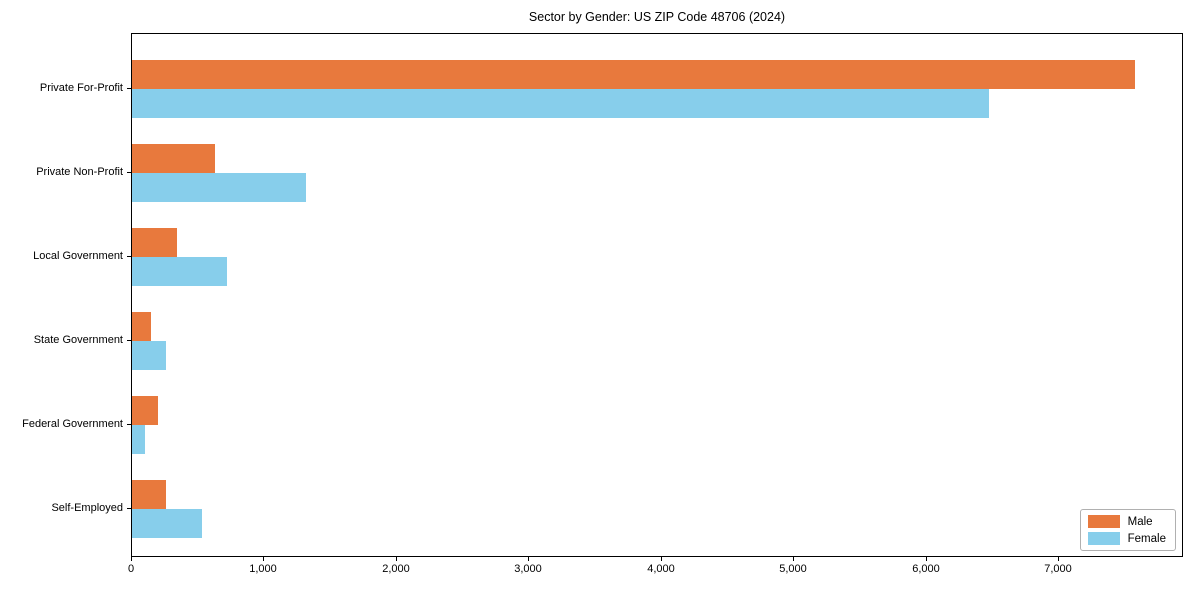 The image size is (1200, 600). I want to click on x-axis-tick-label: 3,000, so click(528, 569).